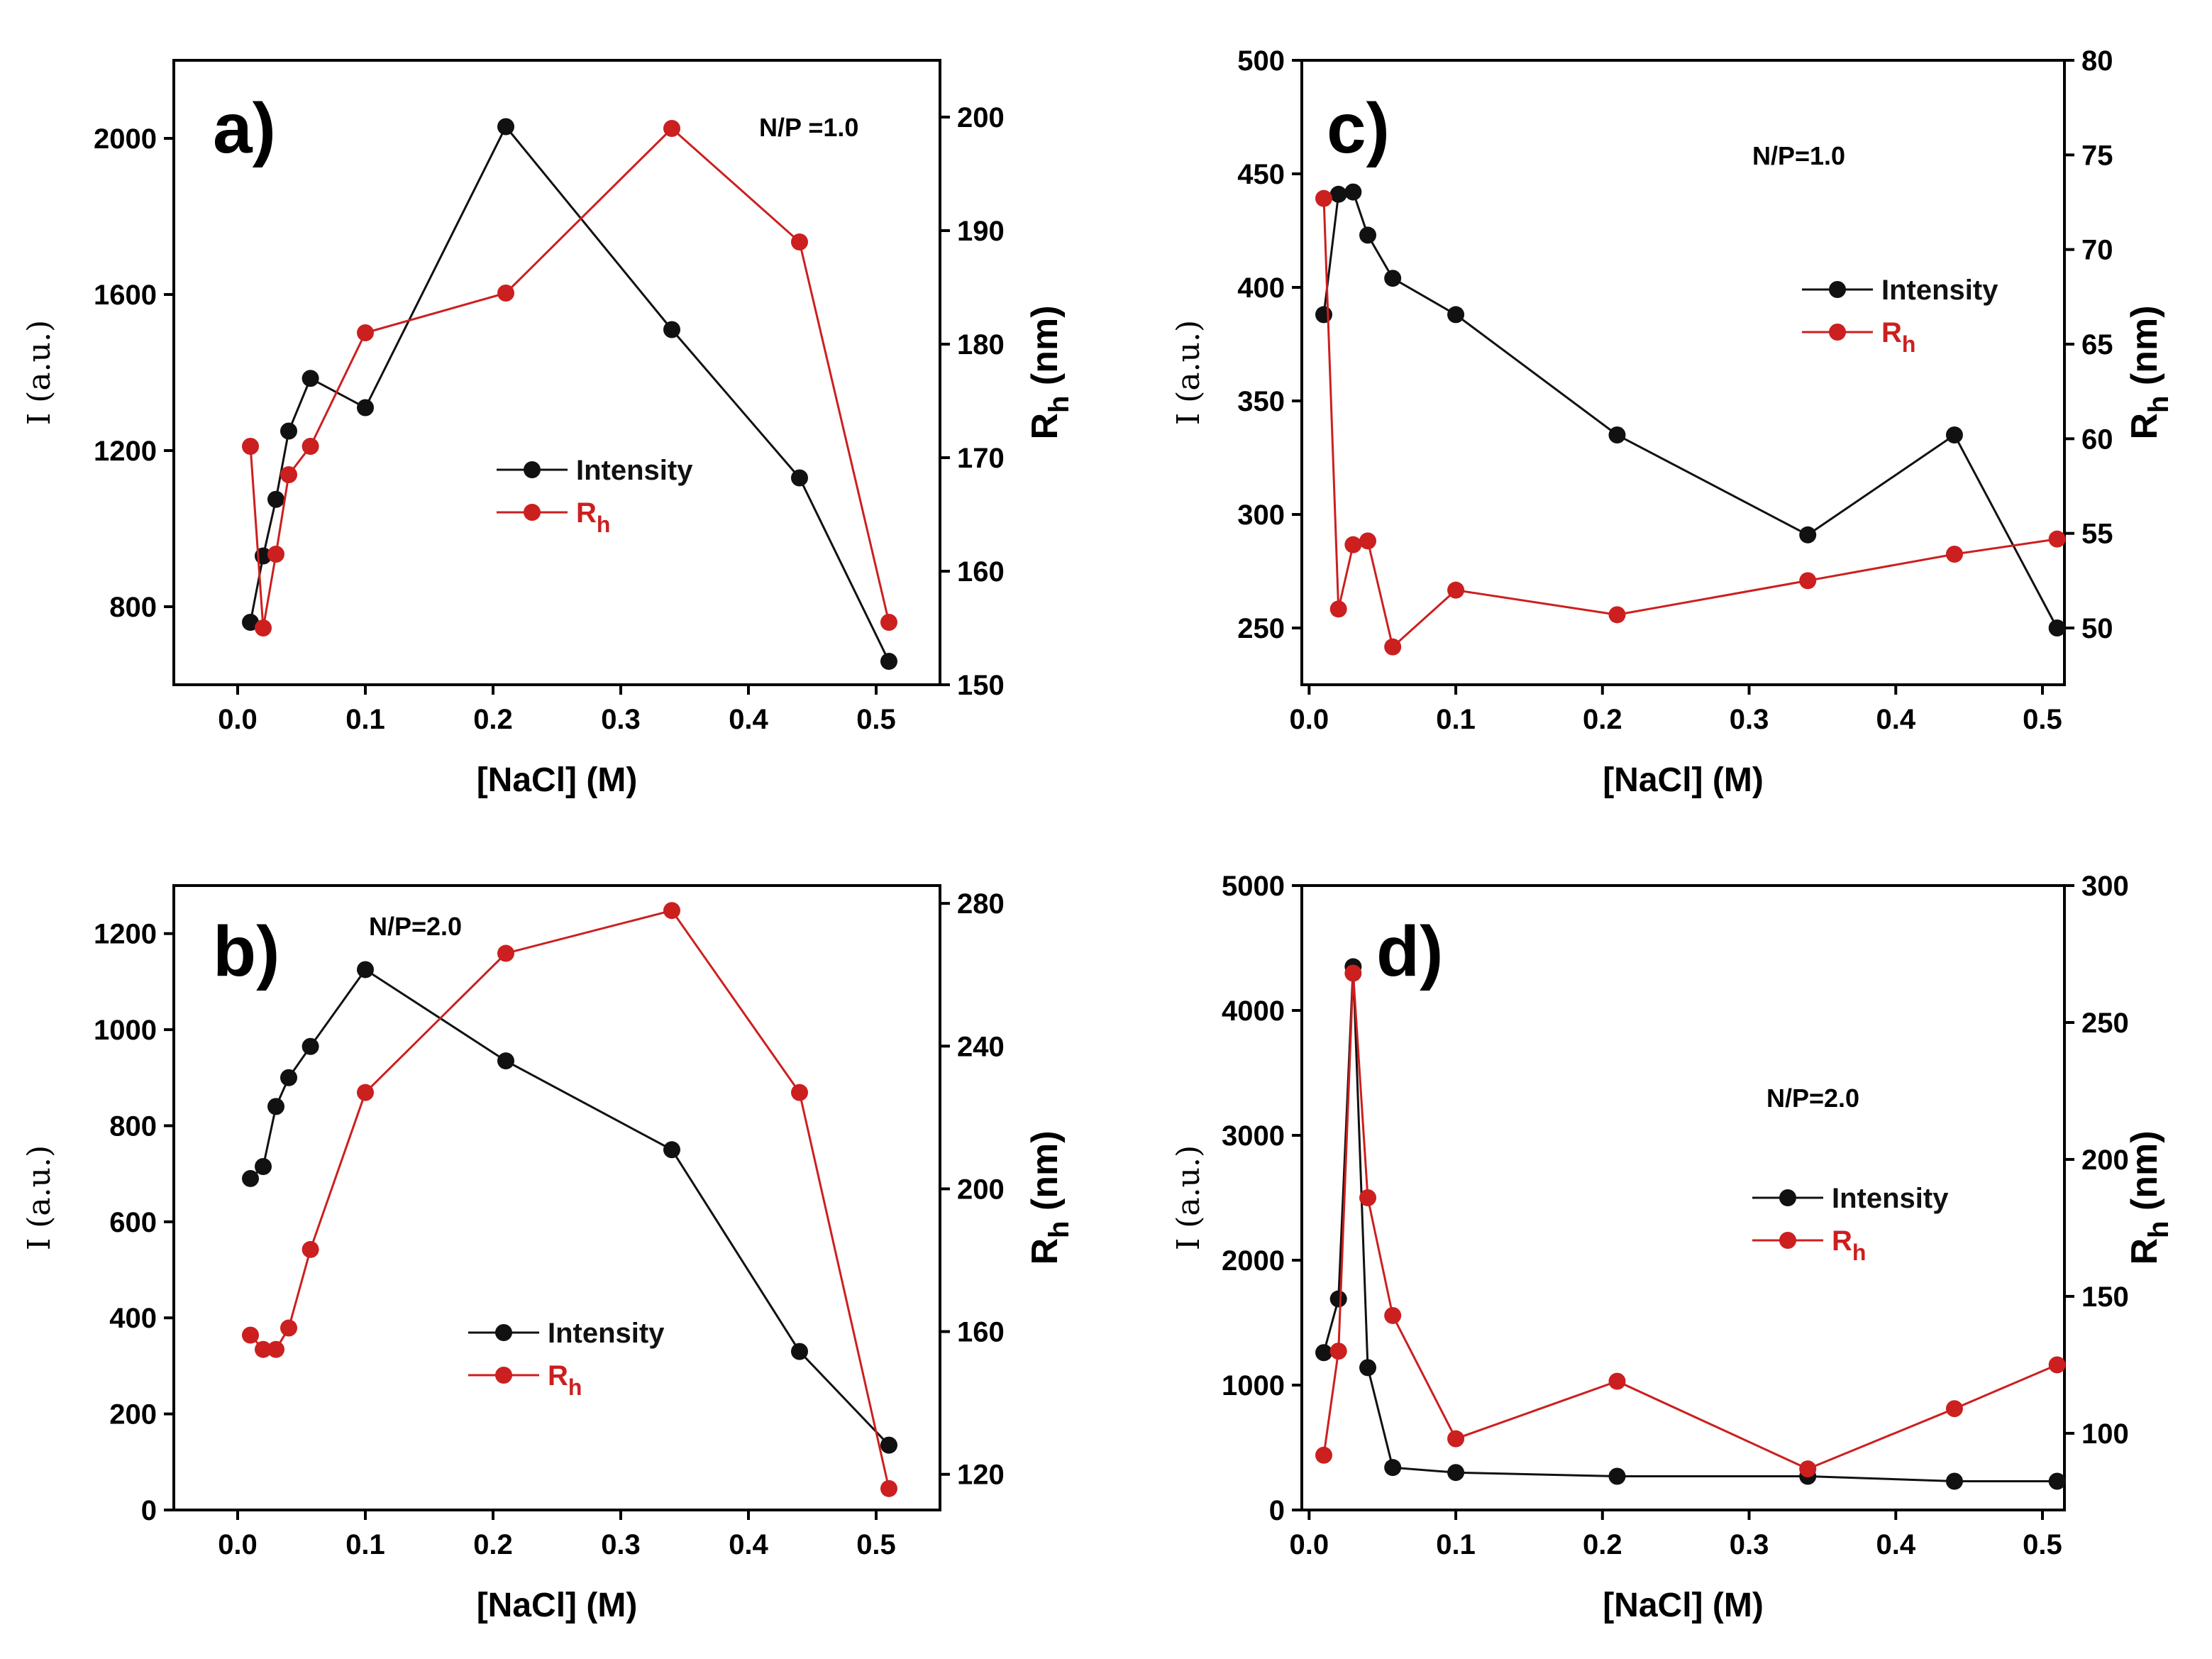  Describe the element at coordinates (503, 1332) in the screenshot. I see `legend-intensity-marker` at that location.